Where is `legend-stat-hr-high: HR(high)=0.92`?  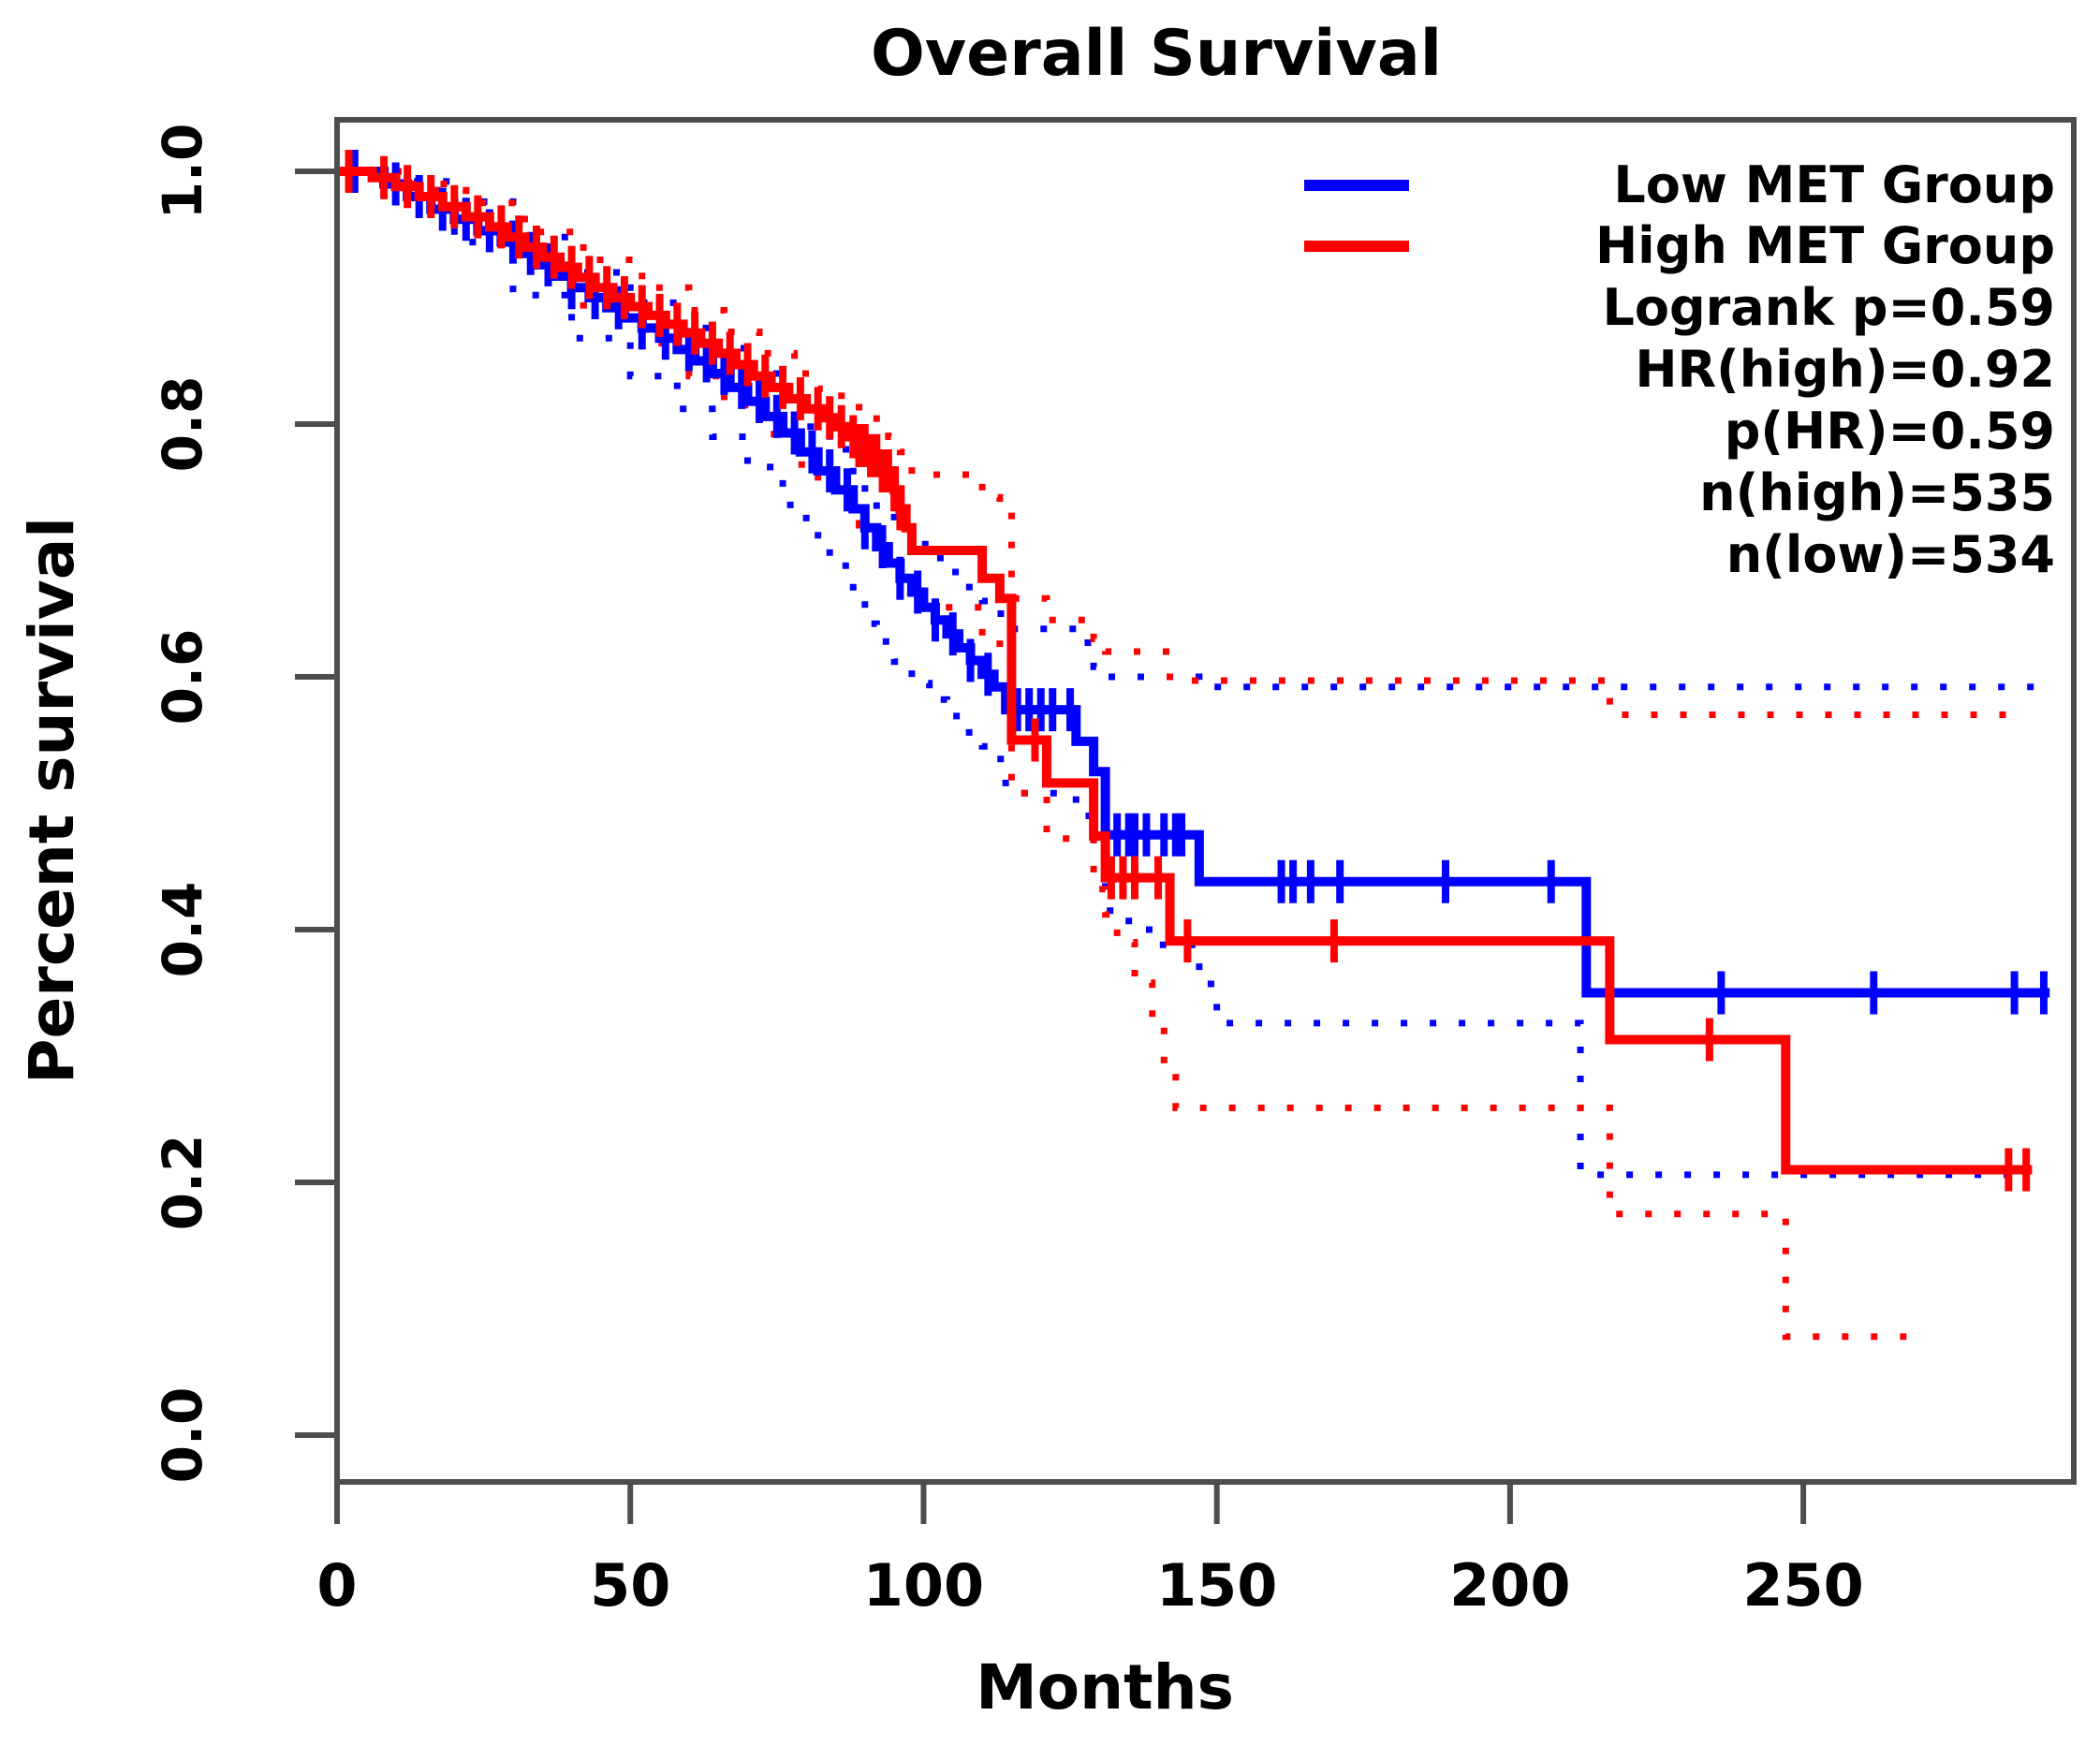
legend-stat-hr-high: HR(high)=0.92 is located at coordinates (1845, 369).